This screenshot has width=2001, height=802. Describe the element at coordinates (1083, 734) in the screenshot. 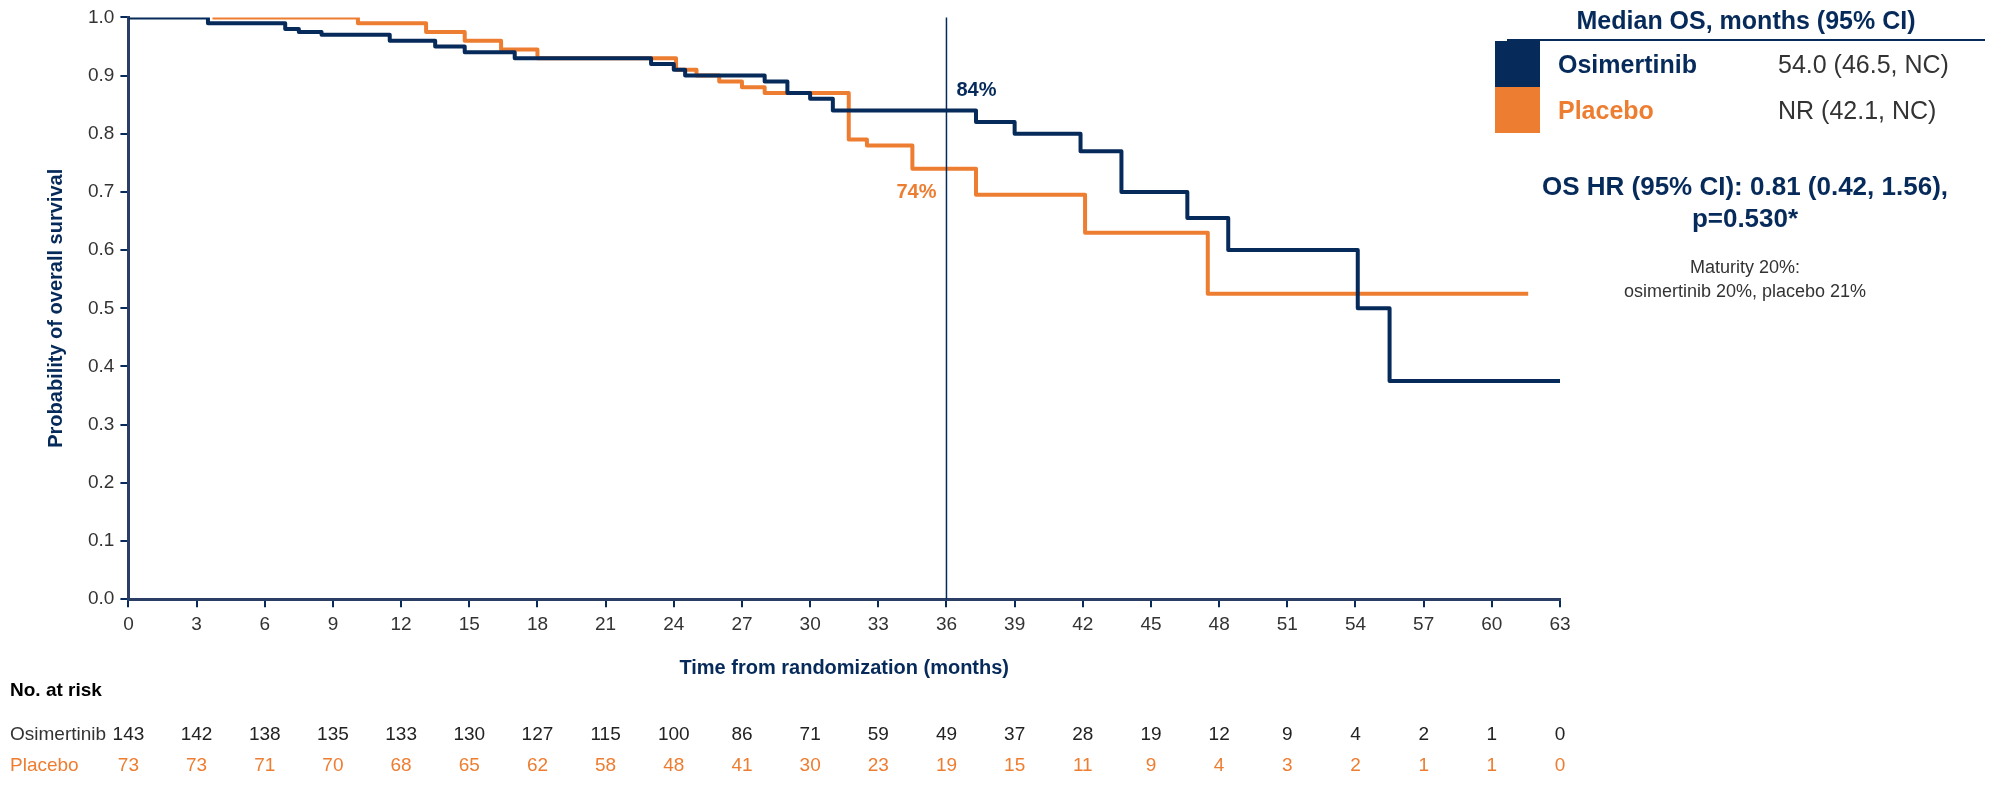

I see `text: 28` at that location.